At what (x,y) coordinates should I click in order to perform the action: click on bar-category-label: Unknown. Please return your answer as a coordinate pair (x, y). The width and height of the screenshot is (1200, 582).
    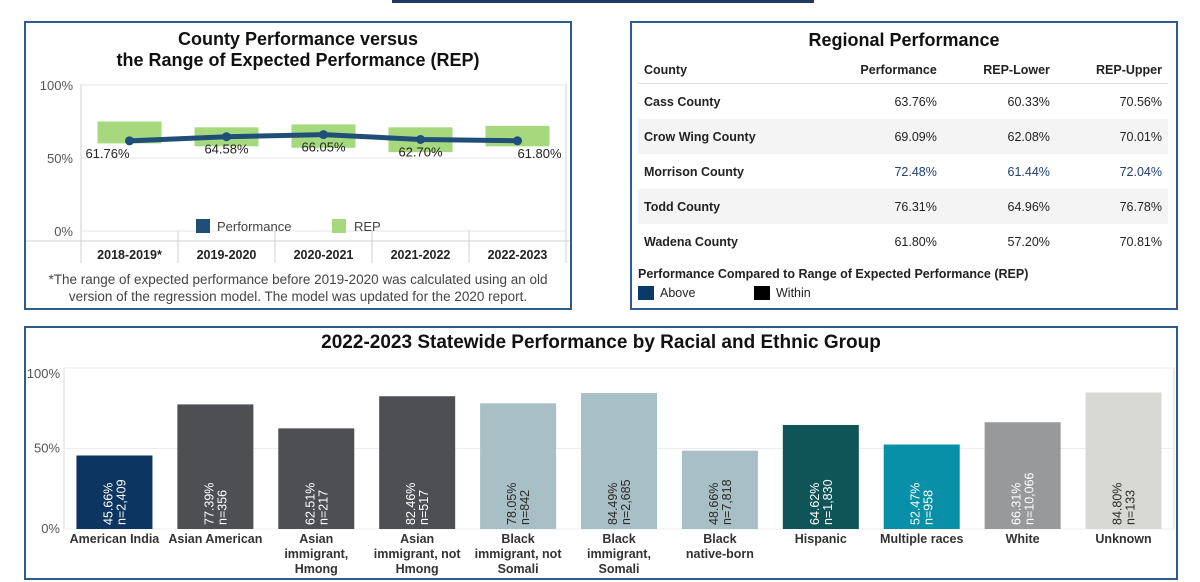
    Looking at the image, I should click on (1123, 539).